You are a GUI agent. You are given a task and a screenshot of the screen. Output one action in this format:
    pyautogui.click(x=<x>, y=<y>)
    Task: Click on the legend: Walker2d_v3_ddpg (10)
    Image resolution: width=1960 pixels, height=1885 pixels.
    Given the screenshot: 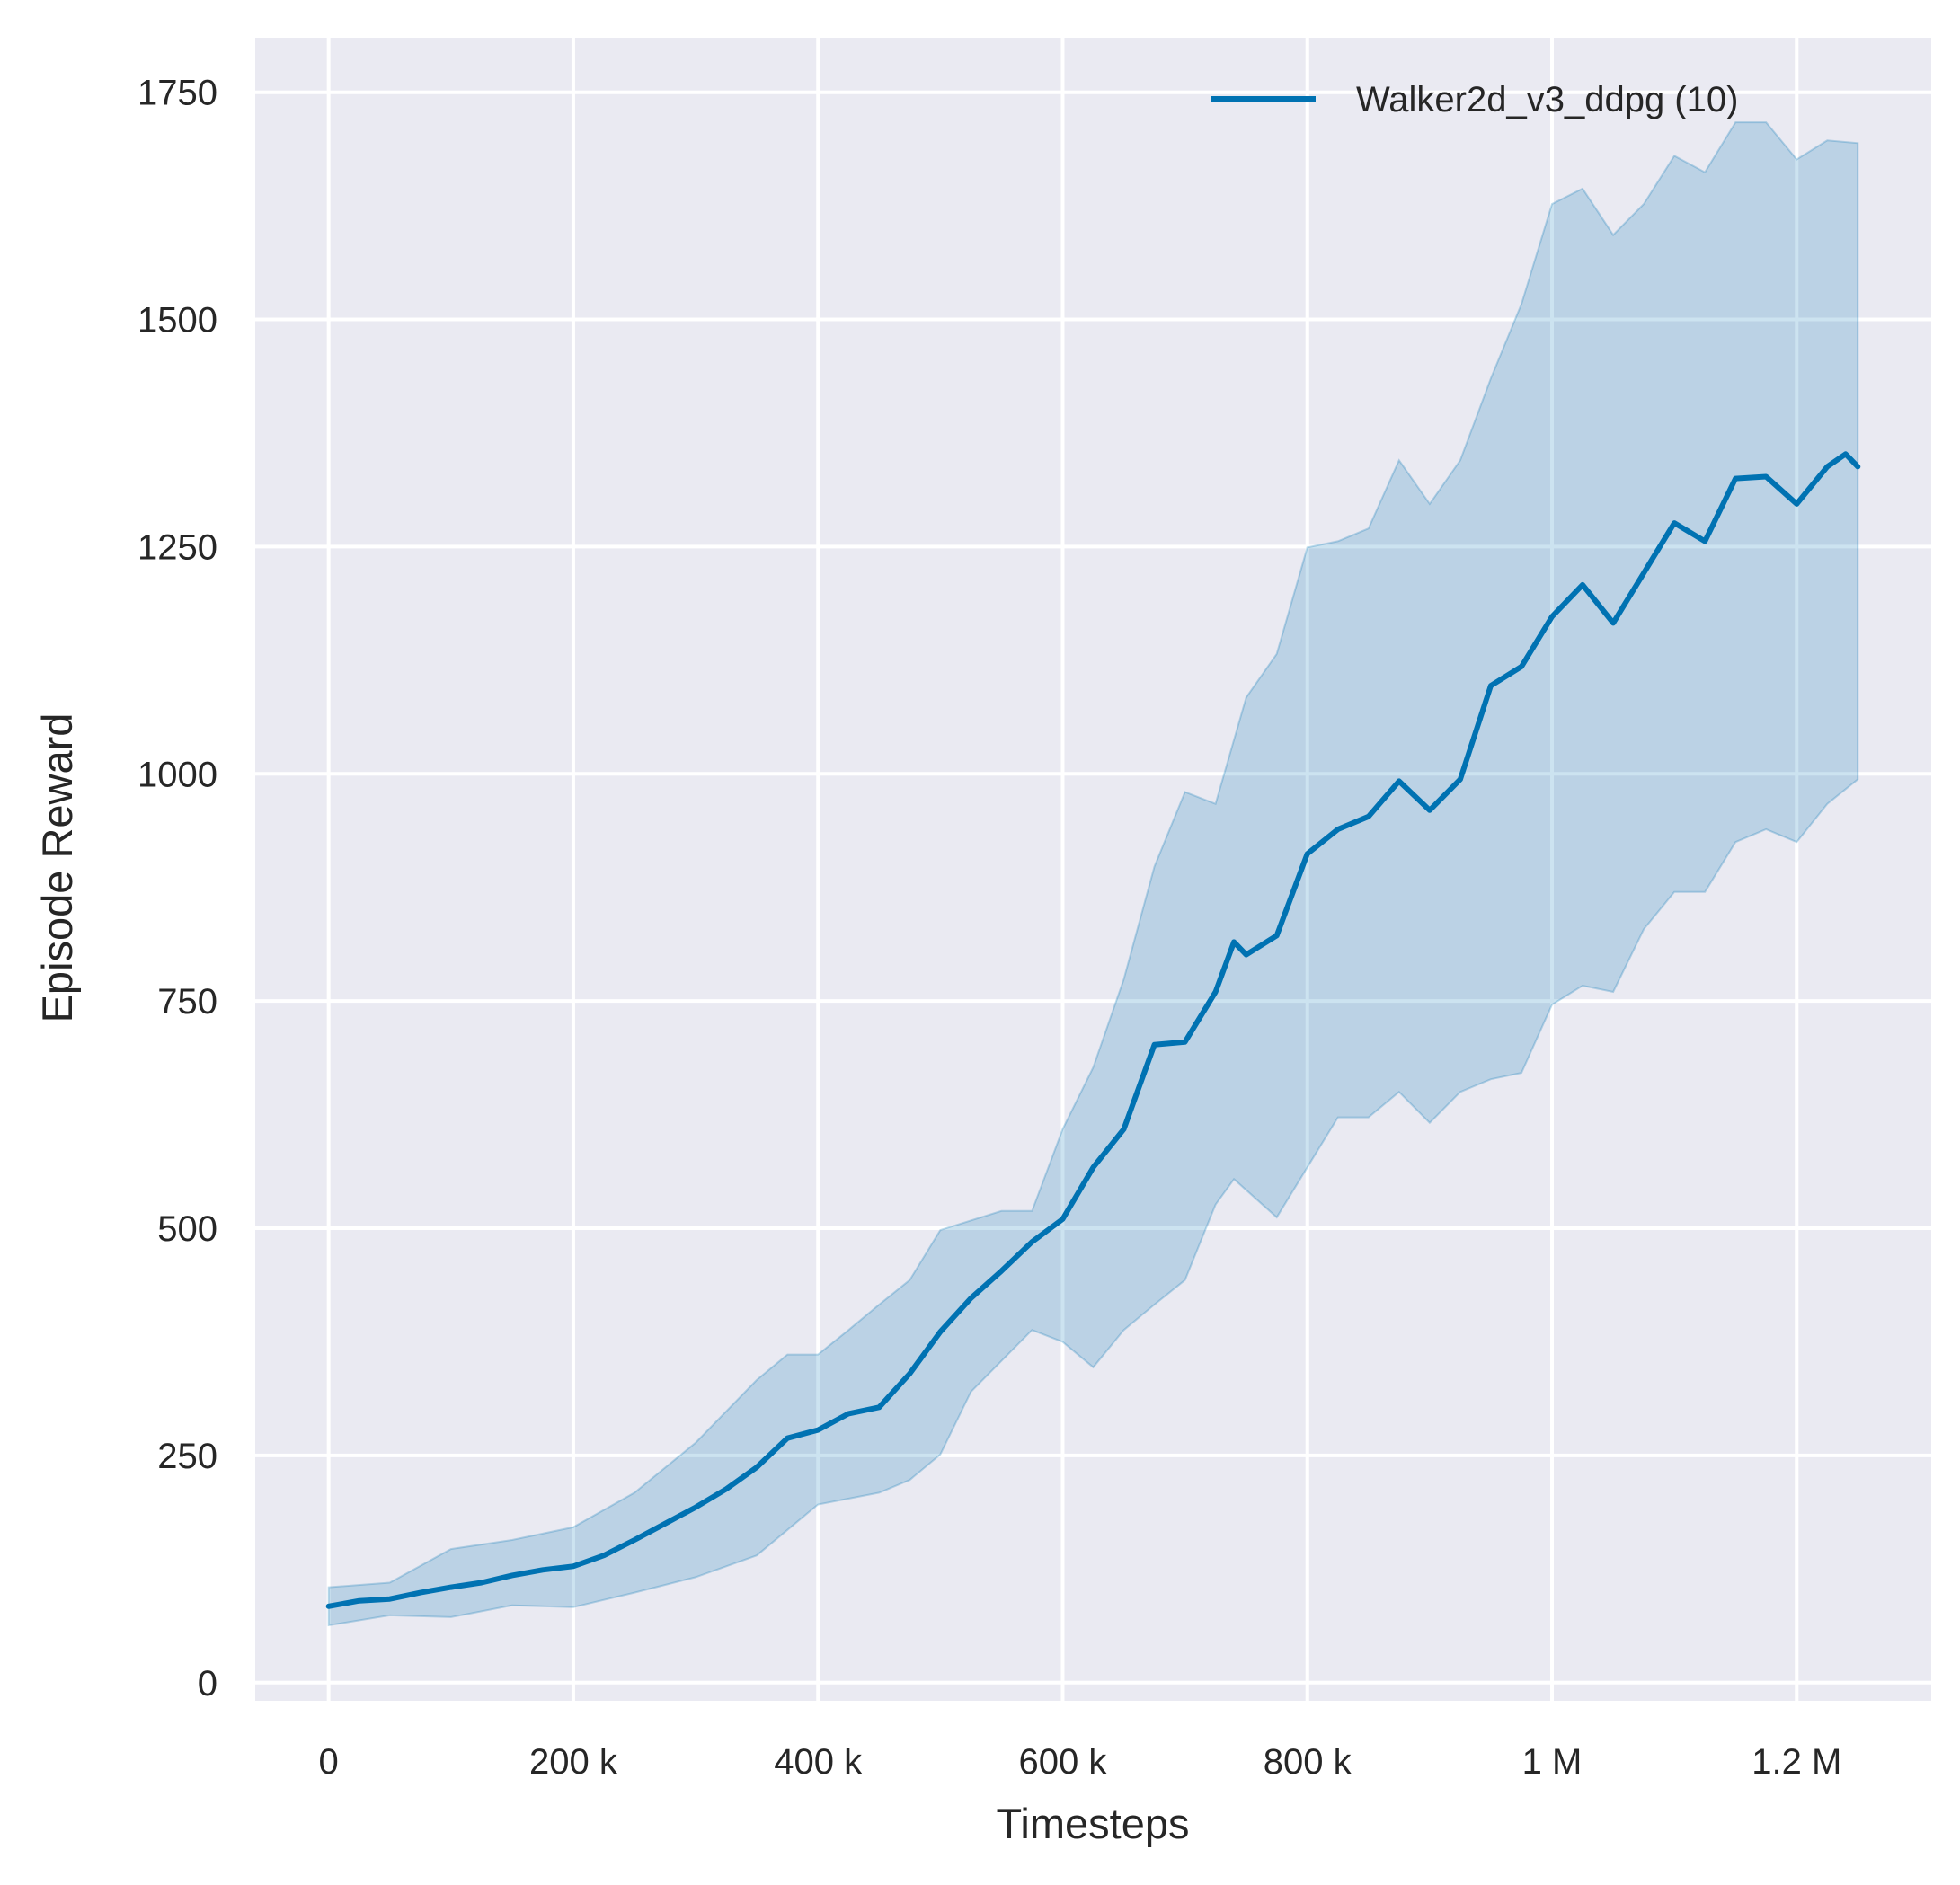 What is the action you would take?
    pyautogui.click(x=1475, y=99)
    